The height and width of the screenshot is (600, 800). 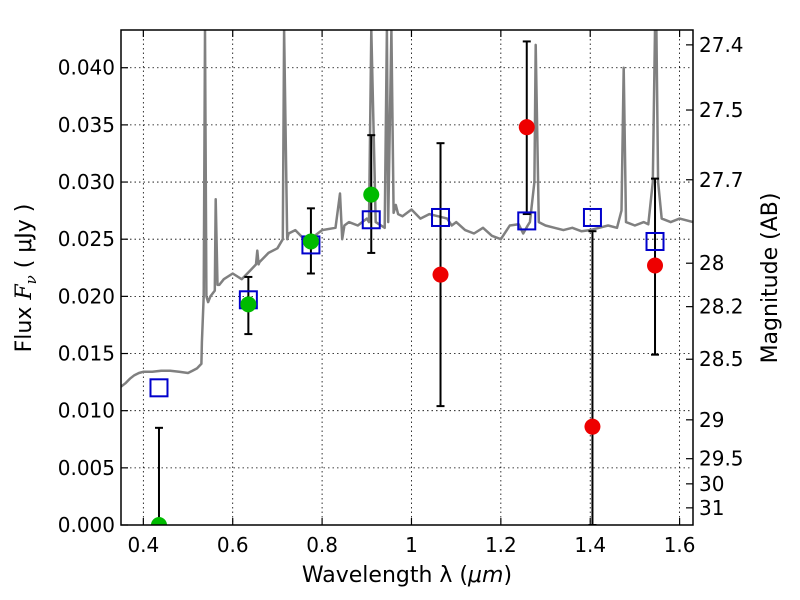 What do you see at coordinates (322, 545) in the screenshot?
I see `x-tick-label: 0.8` at bounding box center [322, 545].